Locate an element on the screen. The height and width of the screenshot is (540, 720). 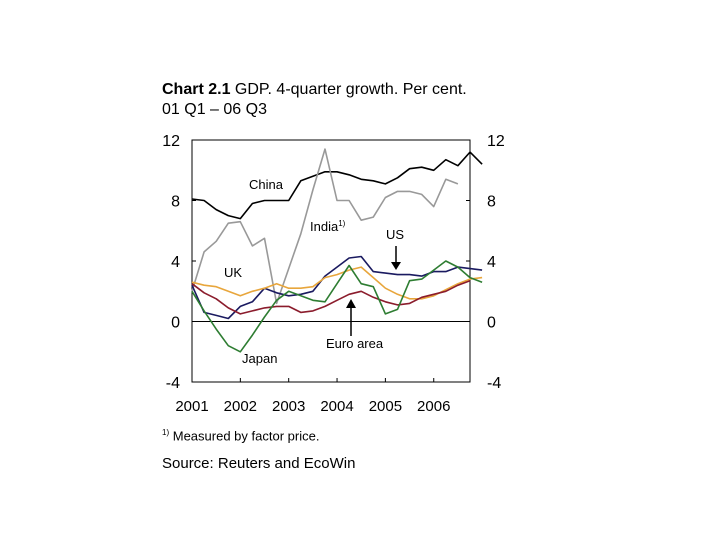
chart-subtitle: 01 Q1 – 06 Q3 is located at coordinates (214, 109).